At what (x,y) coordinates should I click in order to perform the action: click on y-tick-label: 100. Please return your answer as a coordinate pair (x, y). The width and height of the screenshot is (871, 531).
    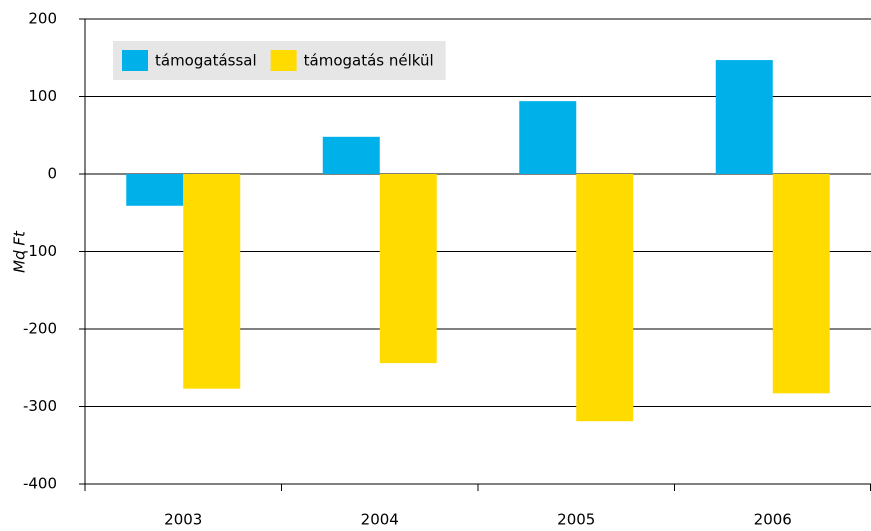
    Looking at the image, I should click on (42, 96).